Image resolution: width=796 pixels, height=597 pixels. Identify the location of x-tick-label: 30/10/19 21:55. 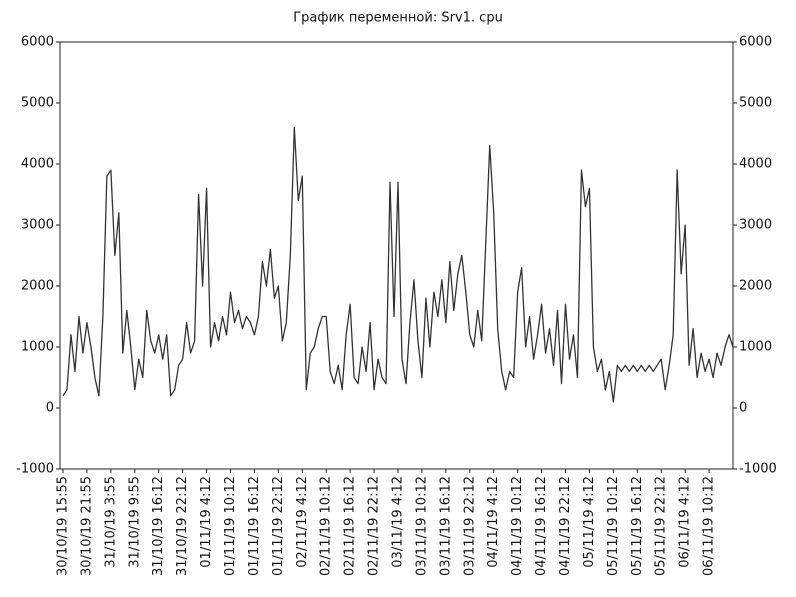
(86, 526).